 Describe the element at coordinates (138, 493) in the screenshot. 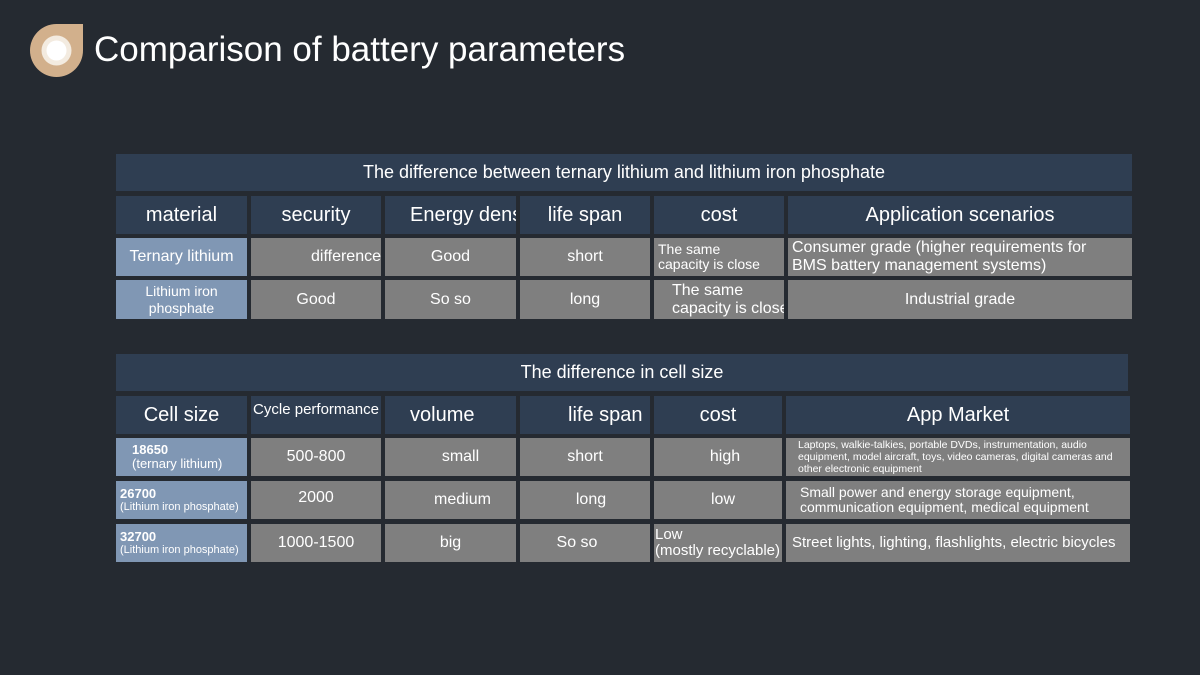

I see `cell-size-code: 26700` at that location.